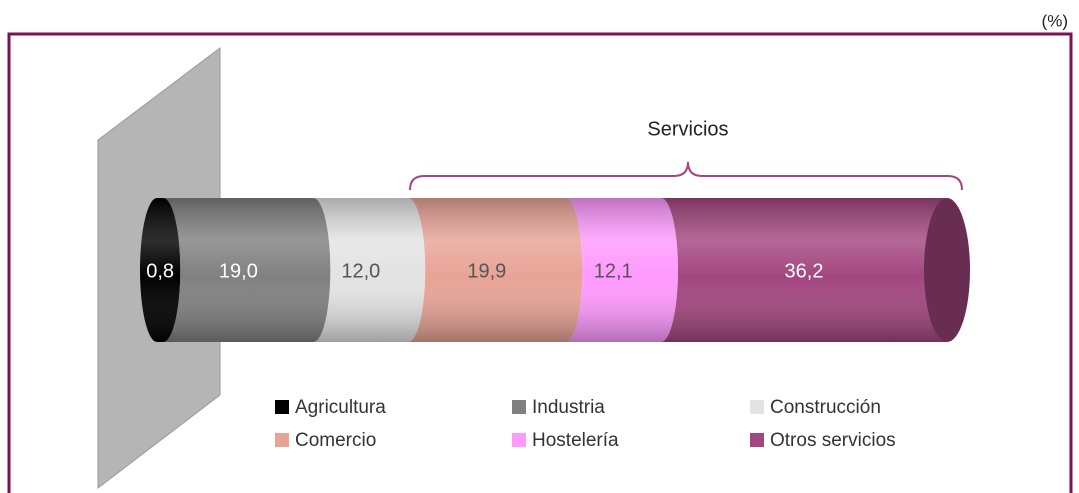 The image size is (1079, 493). What do you see at coordinates (575, 440) in the screenshot?
I see `legend-label: Hostelería` at bounding box center [575, 440].